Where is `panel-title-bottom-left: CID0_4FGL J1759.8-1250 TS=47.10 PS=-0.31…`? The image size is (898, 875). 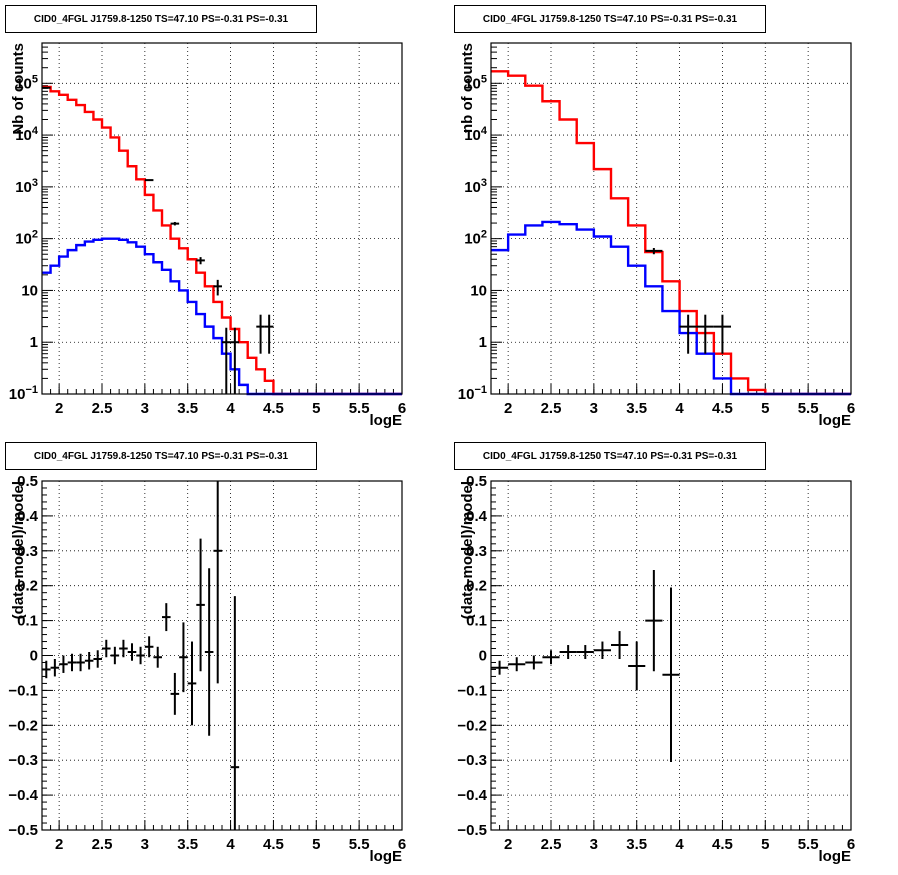 panel-title-bottom-left: CID0_4FGL J1759.8-1250 TS=47.10 PS=-0.31… is located at coordinates (161, 456).